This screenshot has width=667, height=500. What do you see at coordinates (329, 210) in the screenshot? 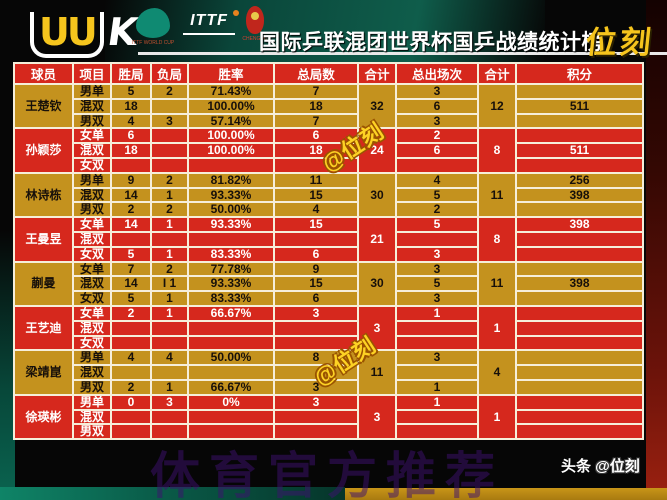
I see `table-row: 男双 2 2 50.00% 4 2` at bounding box center [329, 210].